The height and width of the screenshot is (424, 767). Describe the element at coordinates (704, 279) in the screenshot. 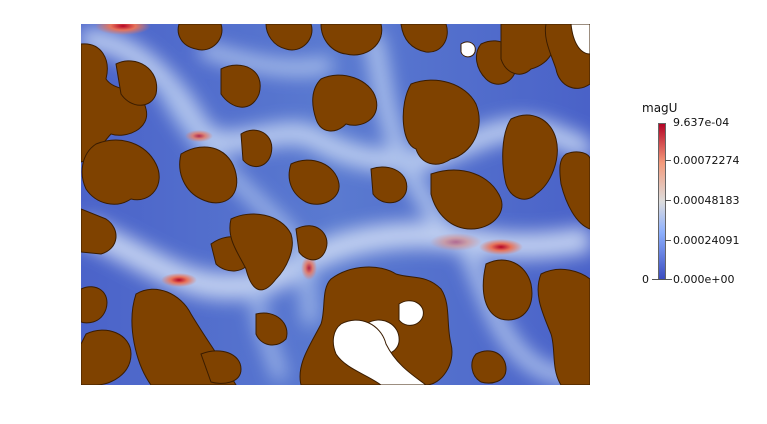

I see `legend-min-label: 0.000e+00` at that location.